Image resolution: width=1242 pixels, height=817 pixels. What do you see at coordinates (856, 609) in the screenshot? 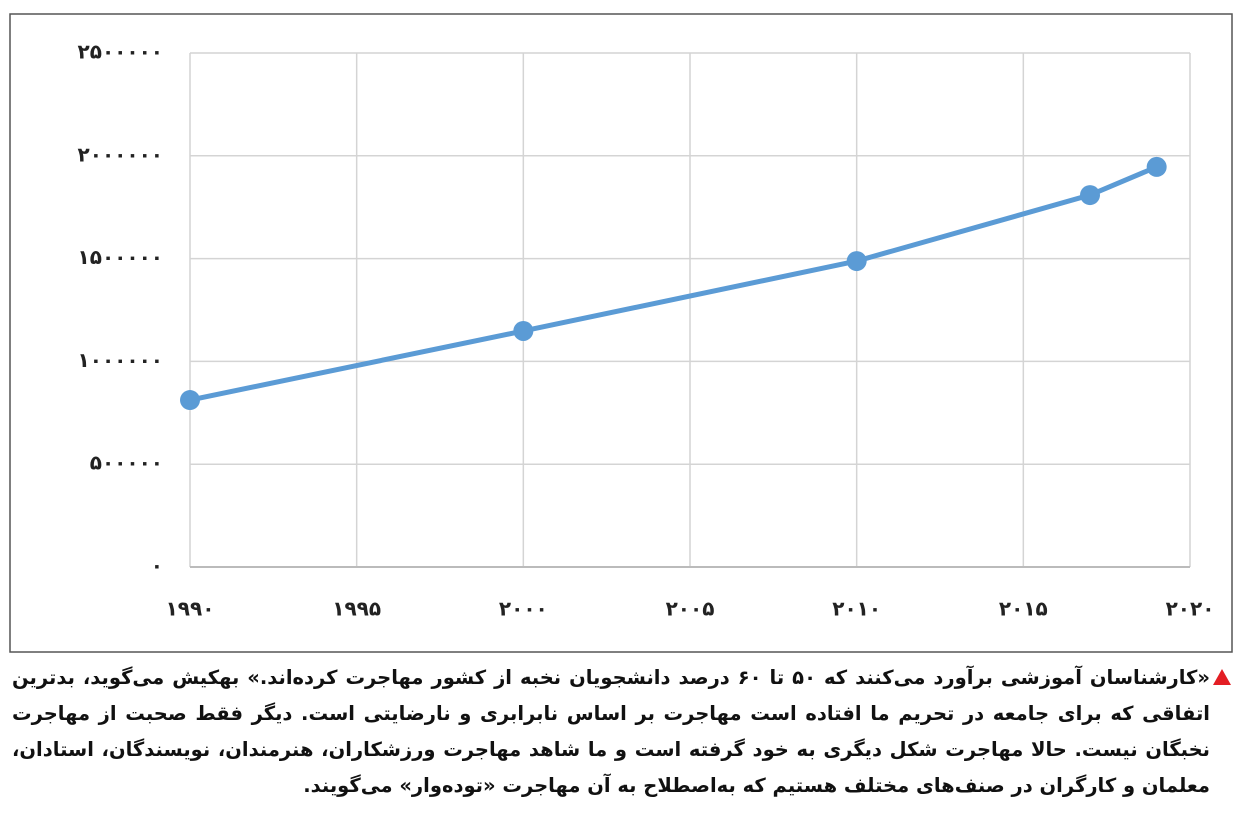
I see `x-tick-label: ۲۰۱۰` at bounding box center [856, 609].